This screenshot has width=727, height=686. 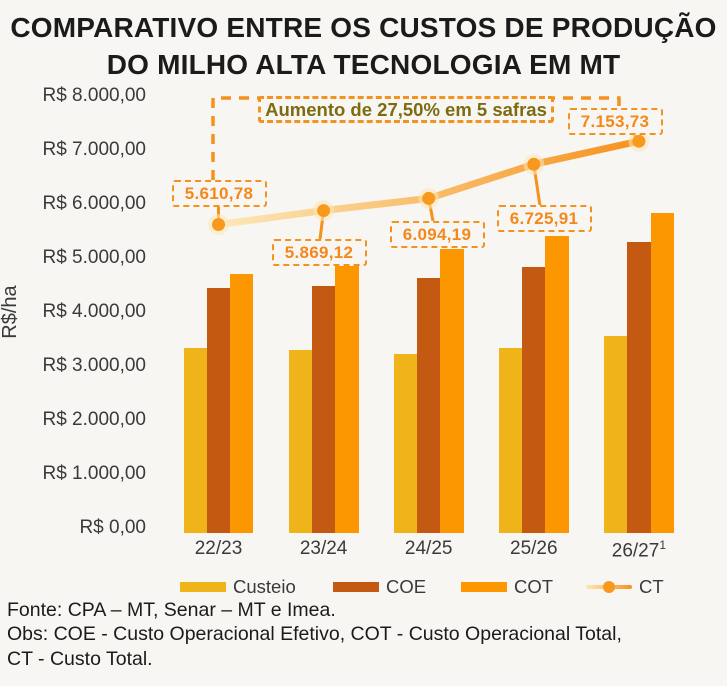 What do you see at coordinates (544, 218) in the screenshot?
I see `ct-value-label: 6.725,91` at bounding box center [544, 218].